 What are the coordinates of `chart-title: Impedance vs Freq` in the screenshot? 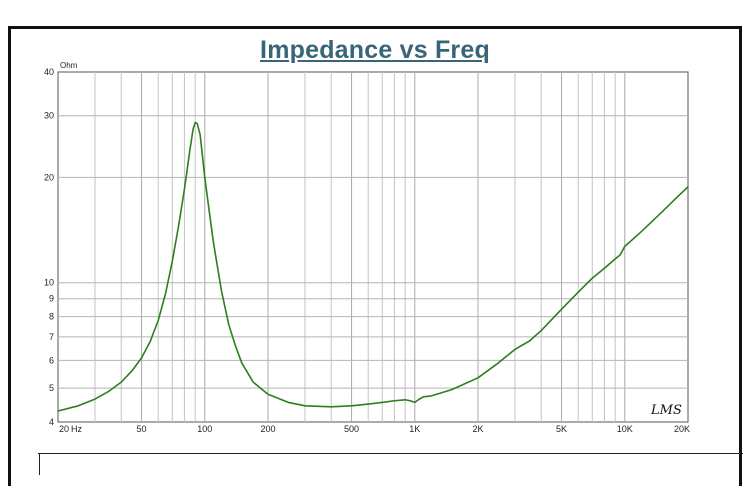 It's located at (375, 50).